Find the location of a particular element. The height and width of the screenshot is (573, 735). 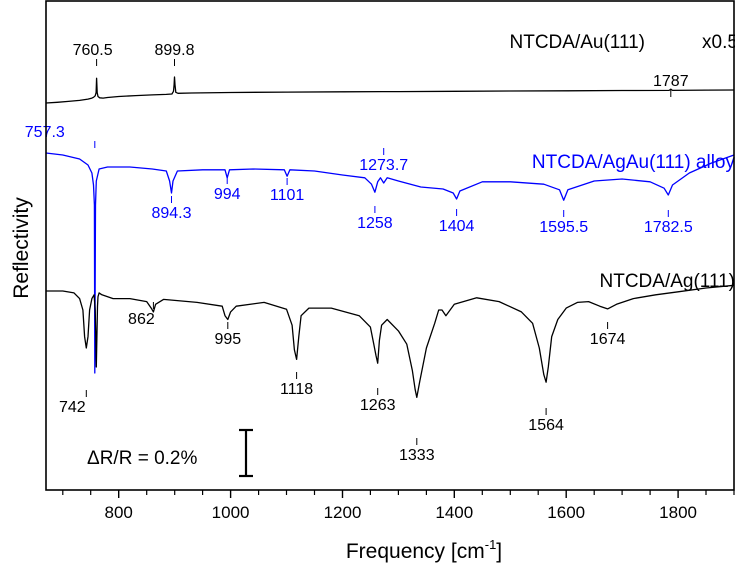

peak-label-ntcda-agau-111-alloy-1101: 1101 is located at coordinates (287, 195).